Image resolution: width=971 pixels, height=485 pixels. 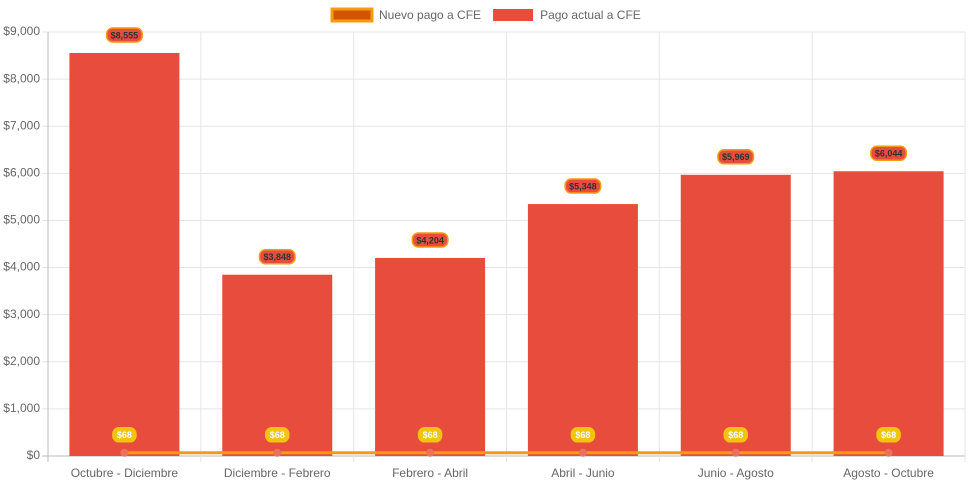 What do you see at coordinates (430, 473) in the screenshot?
I see `x-tick-label: Febrero - Abril` at bounding box center [430, 473].